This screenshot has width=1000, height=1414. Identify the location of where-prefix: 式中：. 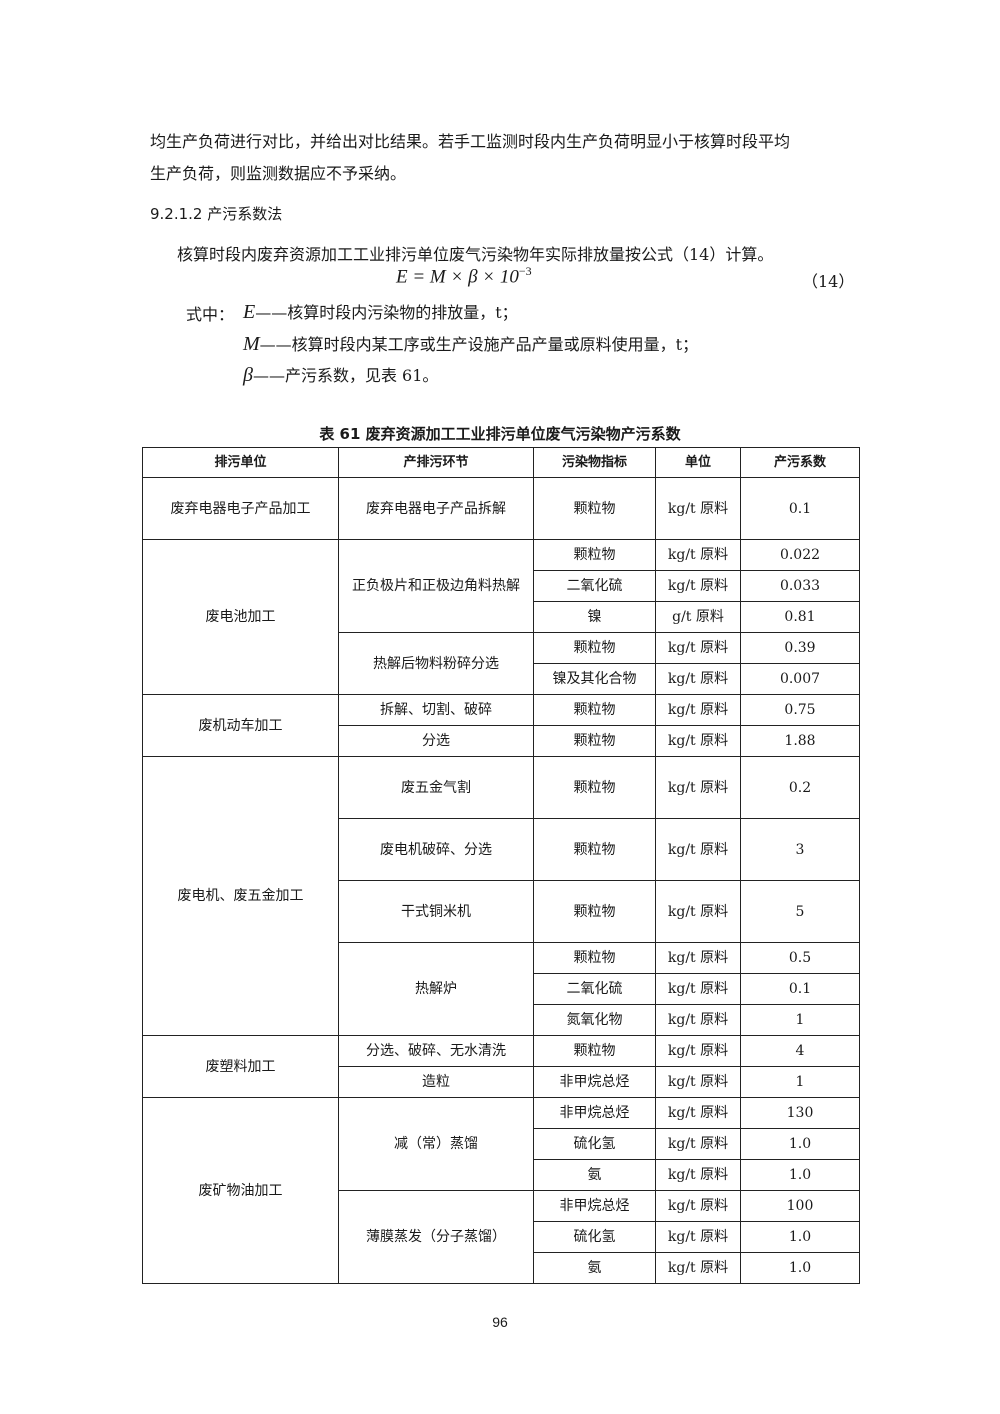
(210, 314).